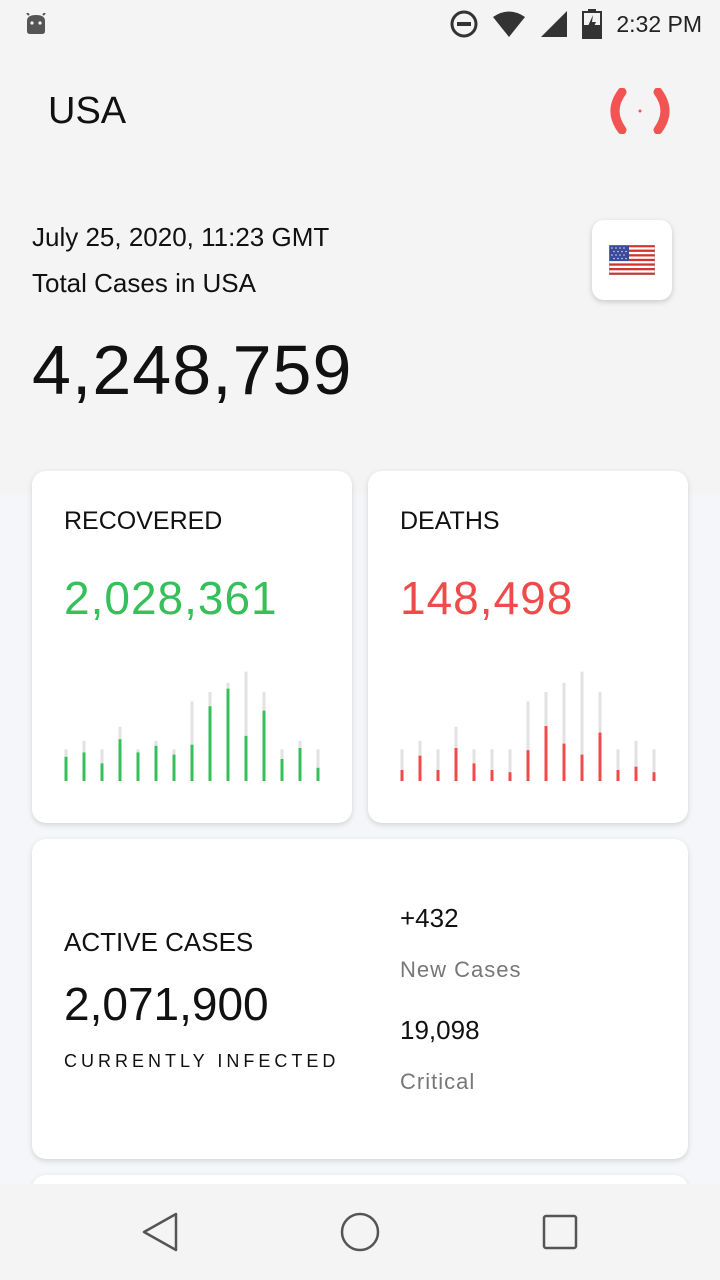 The image size is (720, 1280). I want to click on total-cases-value: 4,248,759, so click(192, 370).